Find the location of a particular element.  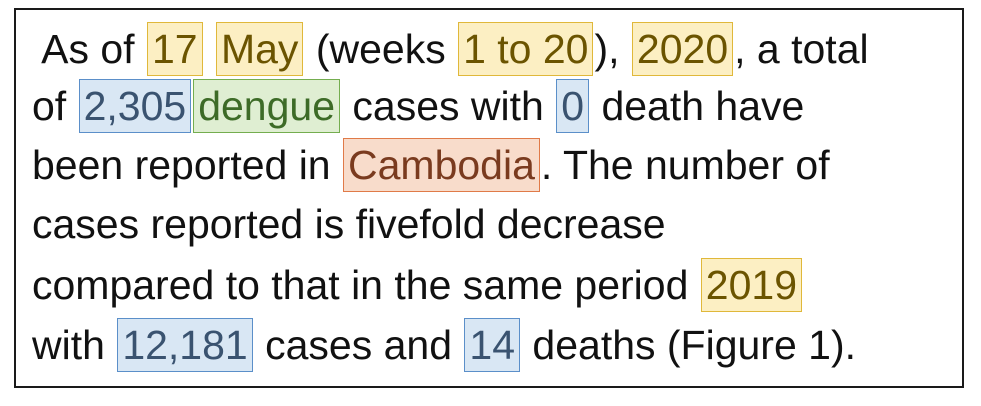

text-segment: with is located at coordinates (74, 345).